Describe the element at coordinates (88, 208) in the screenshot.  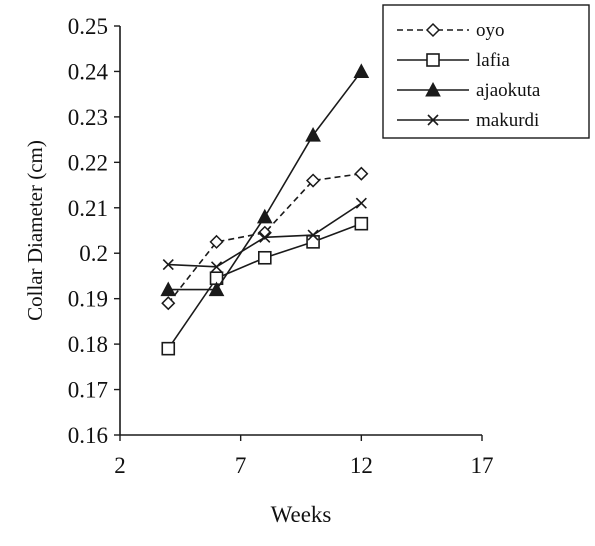
I see `y-tick-label: 0.21` at that location.